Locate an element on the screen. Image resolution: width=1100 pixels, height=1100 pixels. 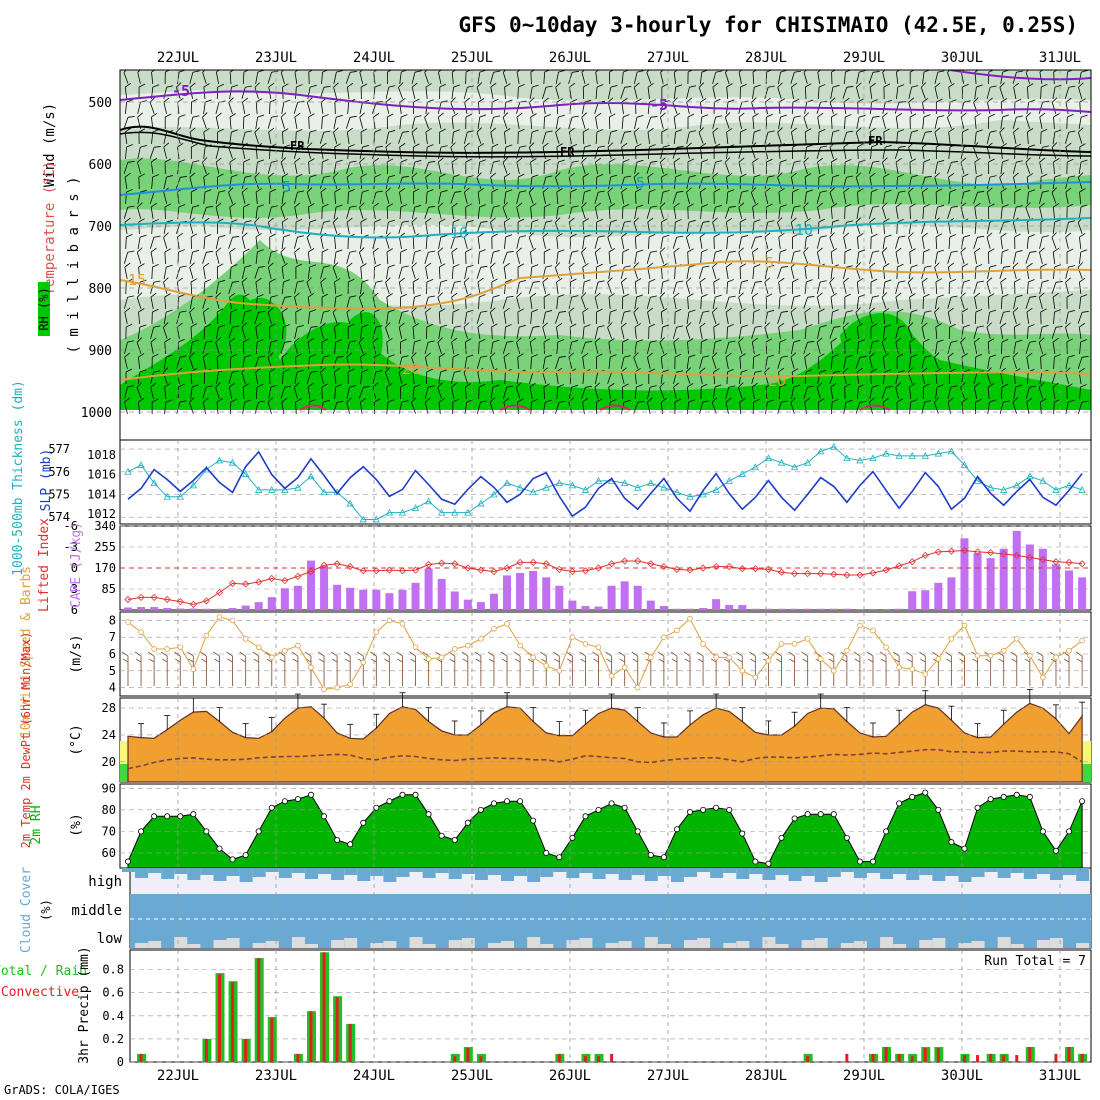
dewpoint-line is located at coordinates (605, 759).